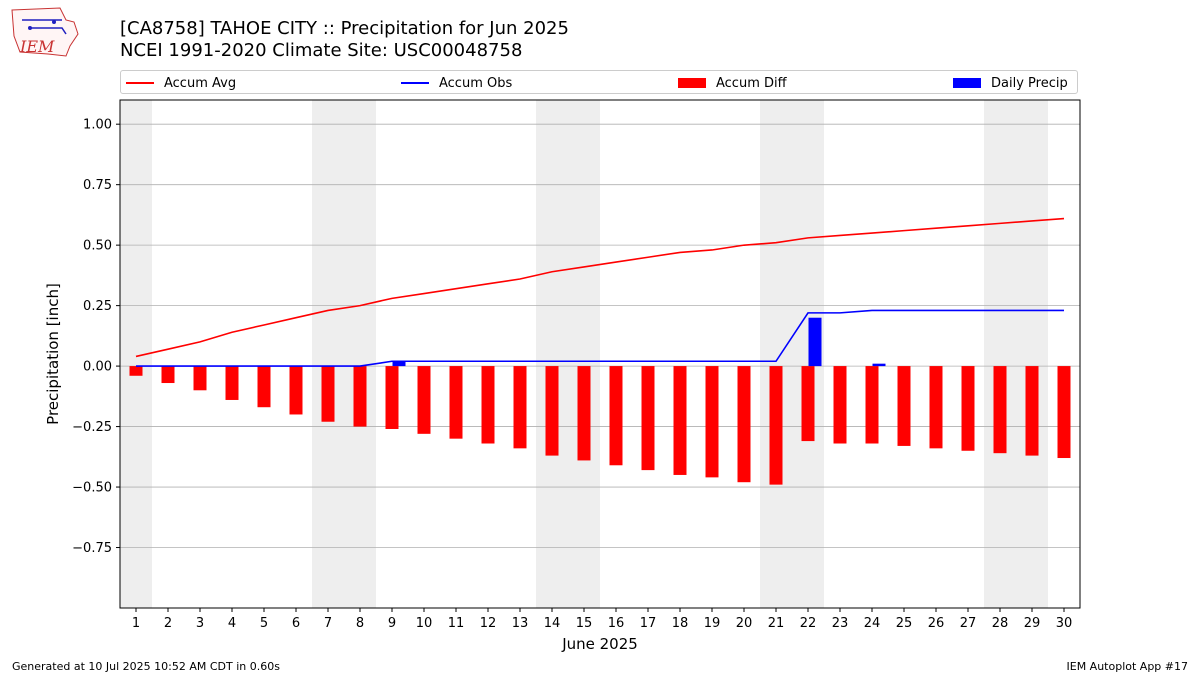 This screenshot has height=675, width=1200. Describe the element at coordinates (1029, 83) in the screenshot. I see `legend-label-daily-precip: Daily Precip` at that location.